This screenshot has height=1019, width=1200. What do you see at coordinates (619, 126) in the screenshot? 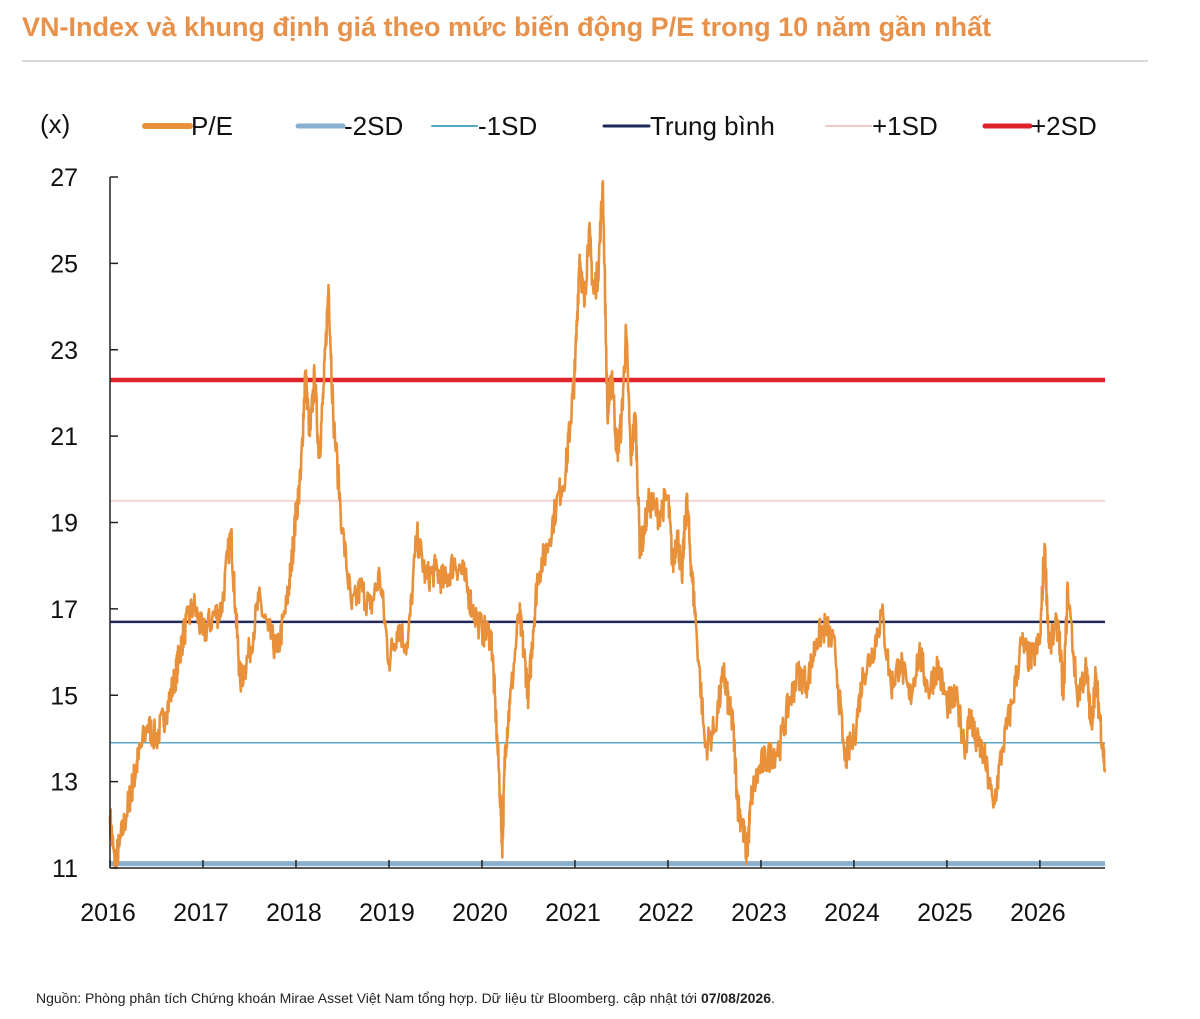
I see `legend: P/E -2SD -1SD Trung bình +1SD +2SD` at bounding box center [619, 126].